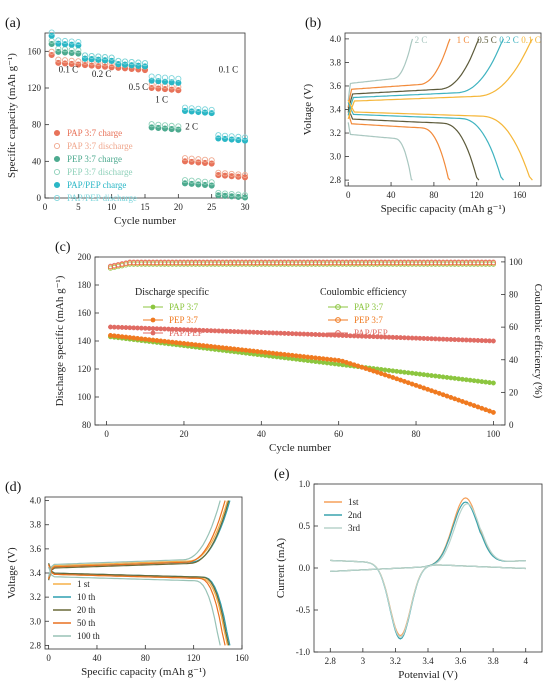 The width and height of the screenshot is (550, 685). What do you see at coordinates (305, 568) in the screenshot?
I see `y-tick-label: 0.0` at bounding box center [305, 568].